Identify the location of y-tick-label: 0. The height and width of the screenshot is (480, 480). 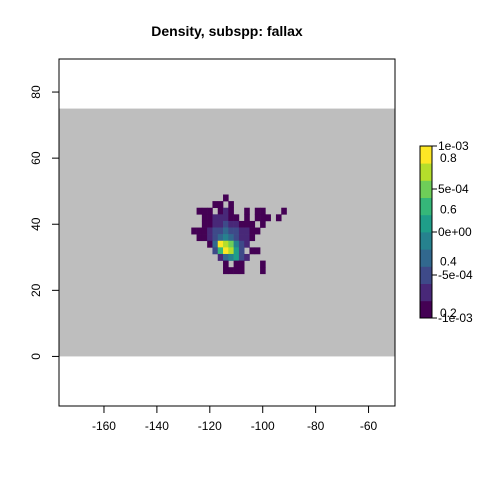
(36, 356).